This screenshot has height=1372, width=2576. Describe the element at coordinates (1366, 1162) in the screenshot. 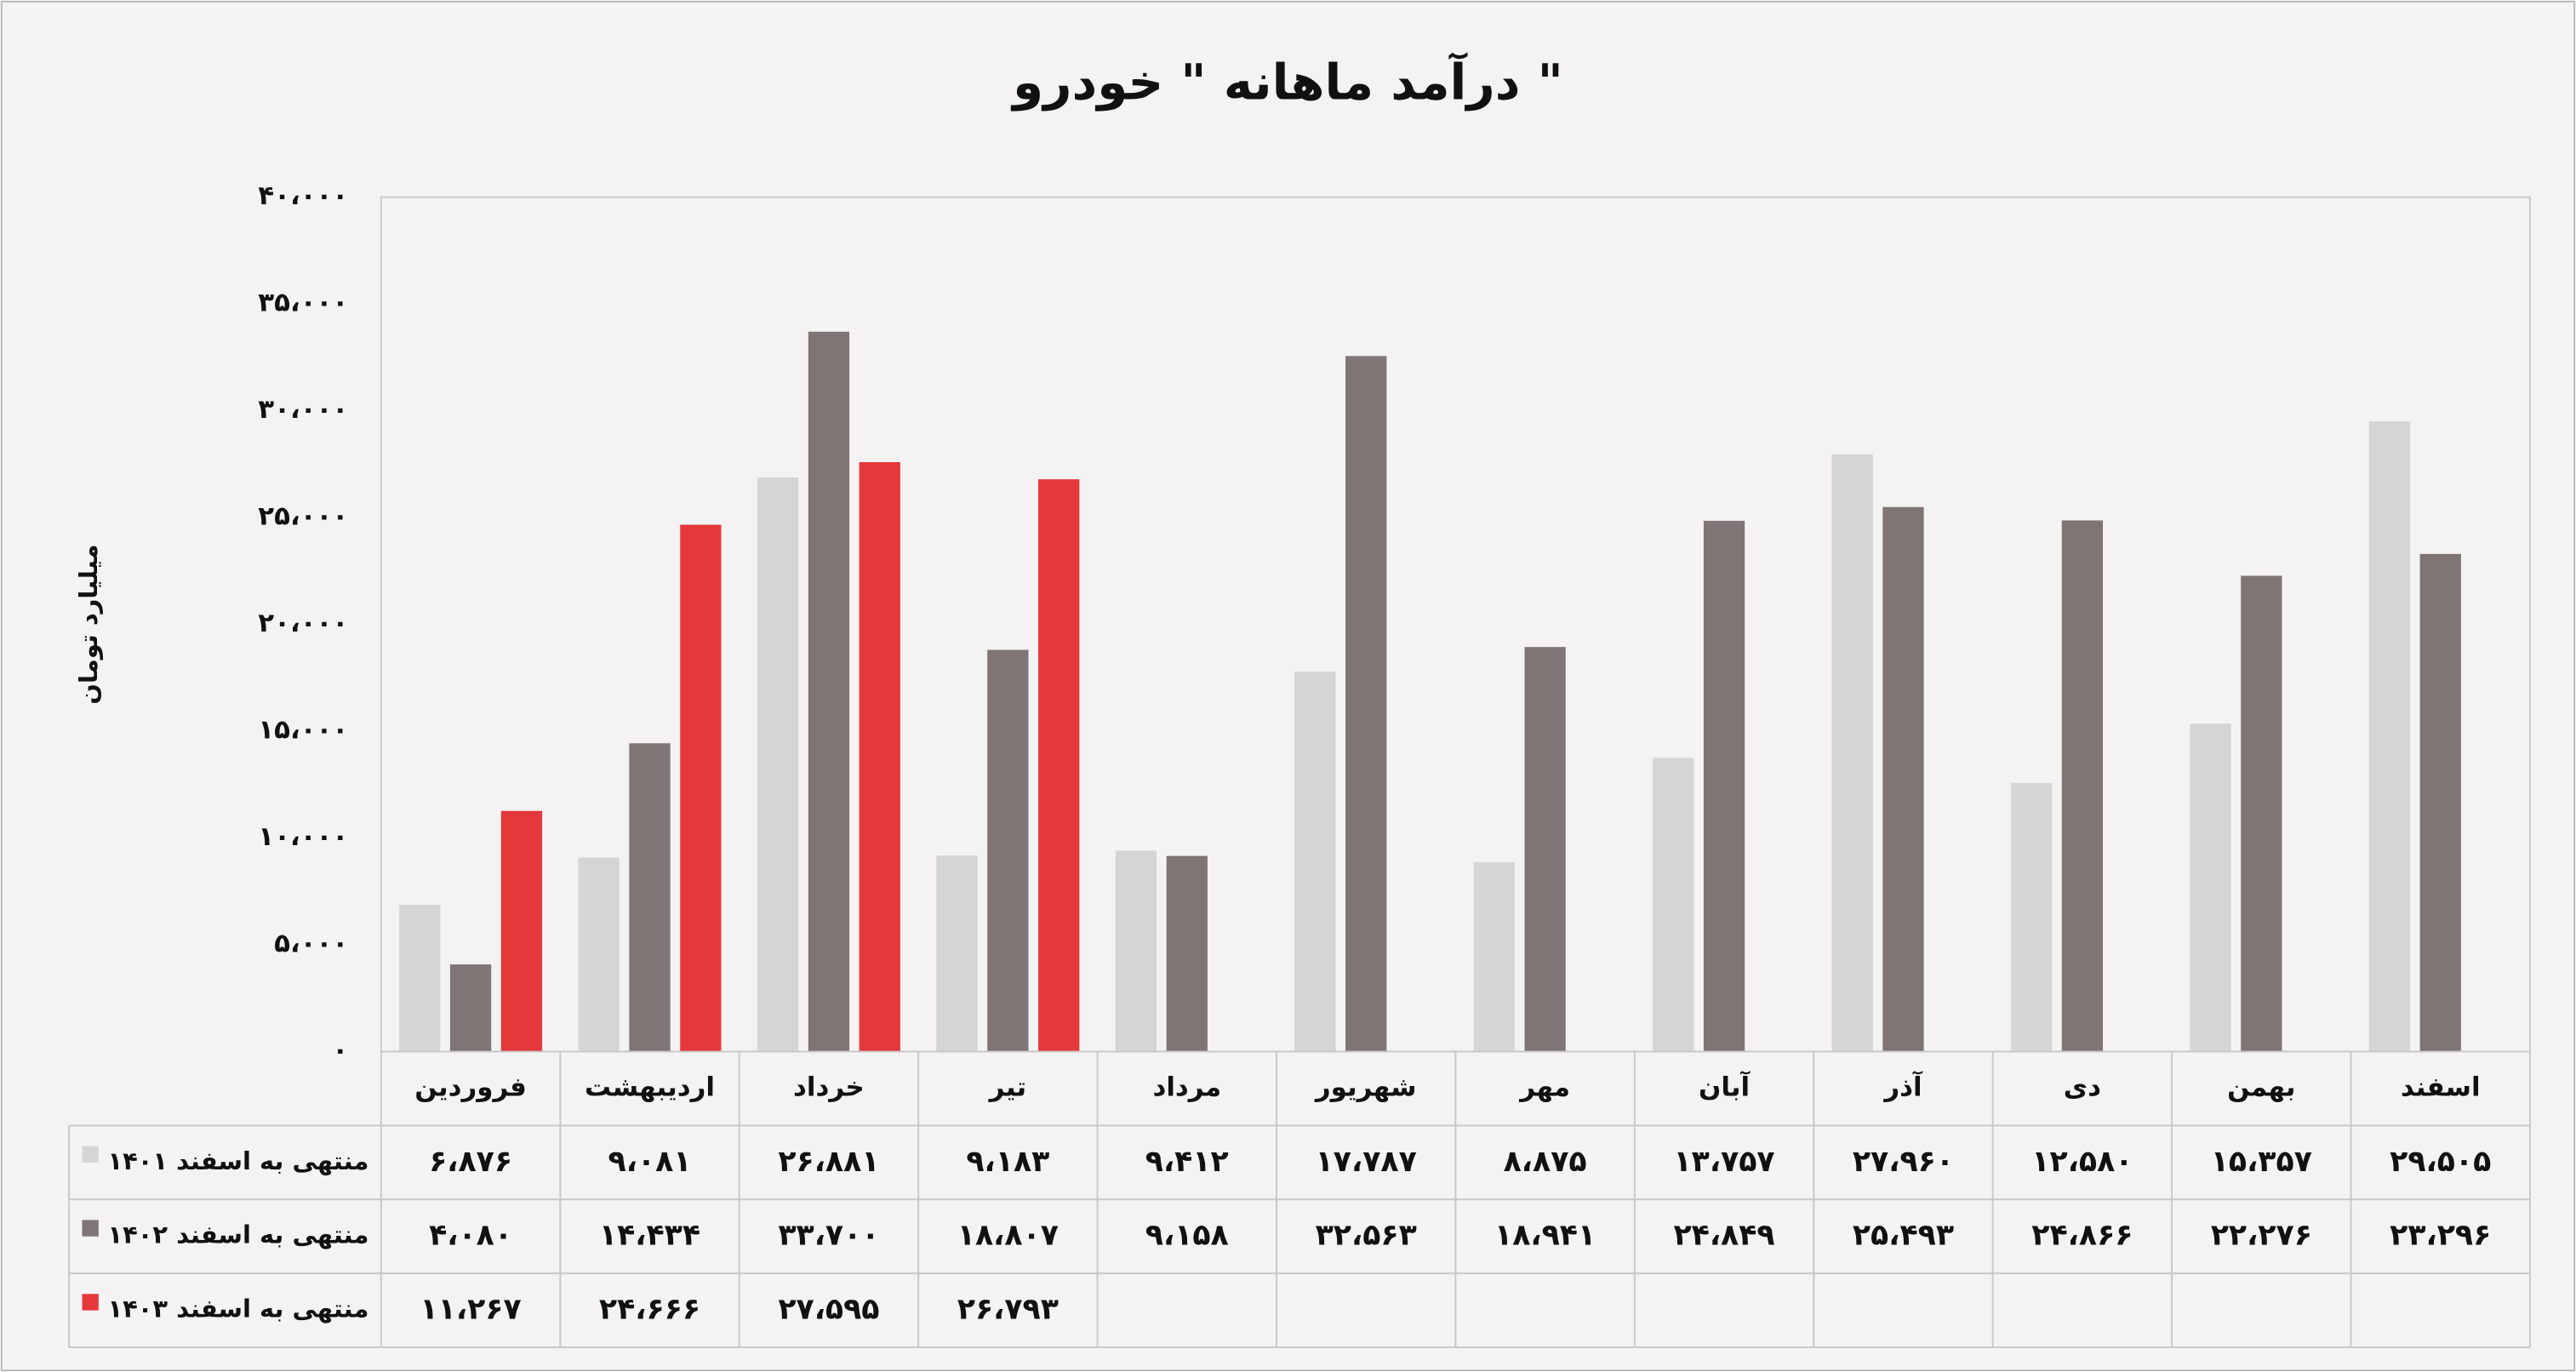

I see `value-label: ۱۷،۷۸۷` at that location.